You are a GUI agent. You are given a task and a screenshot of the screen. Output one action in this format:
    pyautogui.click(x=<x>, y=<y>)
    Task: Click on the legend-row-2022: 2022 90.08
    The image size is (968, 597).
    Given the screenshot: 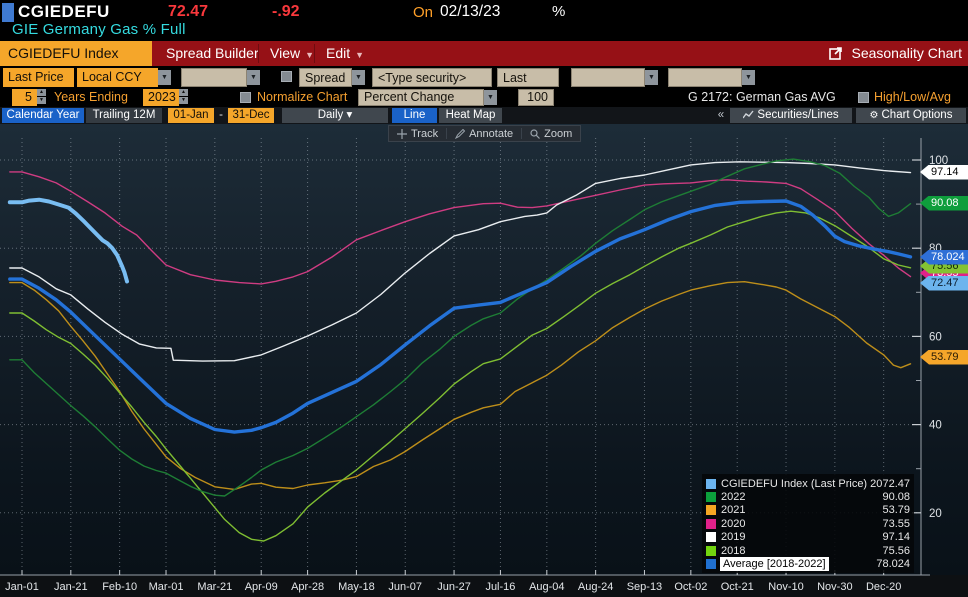 What is the action you would take?
    pyautogui.click(x=808, y=496)
    